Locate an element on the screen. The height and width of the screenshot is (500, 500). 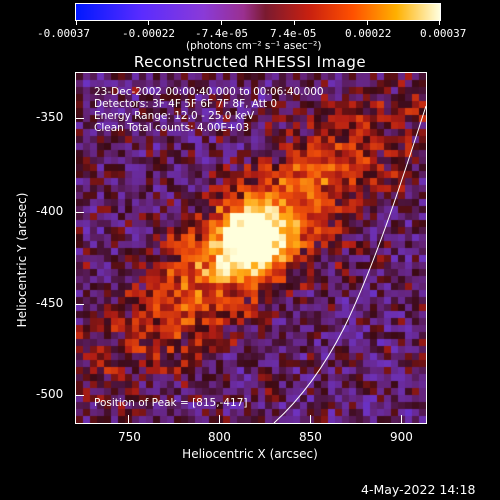
chart-title: Reconstructed RHESSI Image is located at coordinates (250, 62).